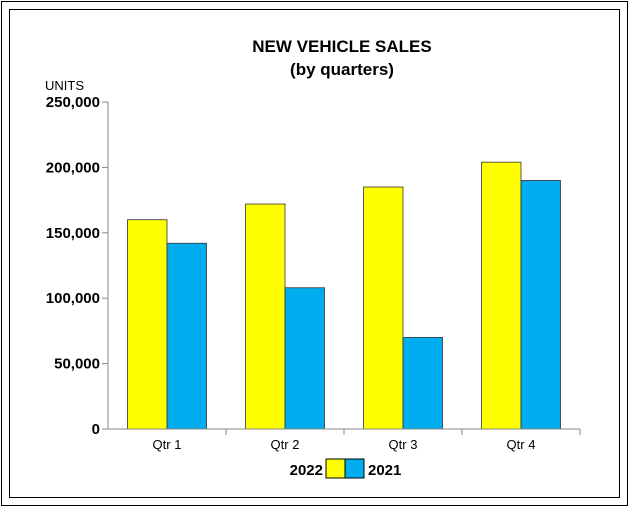 The image size is (629, 507). What do you see at coordinates (403, 444) in the screenshot?
I see `x-tick-label: Qtr 3` at bounding box center [403, 444].